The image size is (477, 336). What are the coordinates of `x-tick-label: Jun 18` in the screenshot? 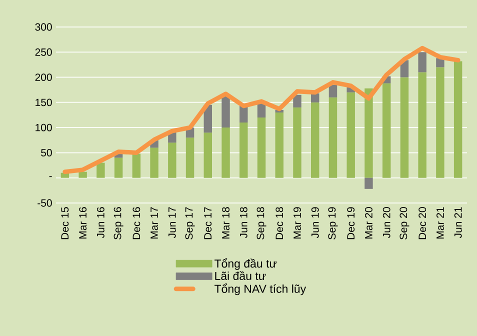 It's located at (244, 222).